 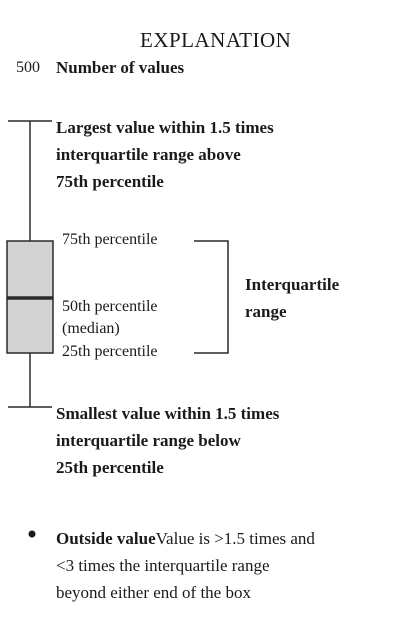 I want to click on p25-label: 25th percentile, so click(x=110, y=351).